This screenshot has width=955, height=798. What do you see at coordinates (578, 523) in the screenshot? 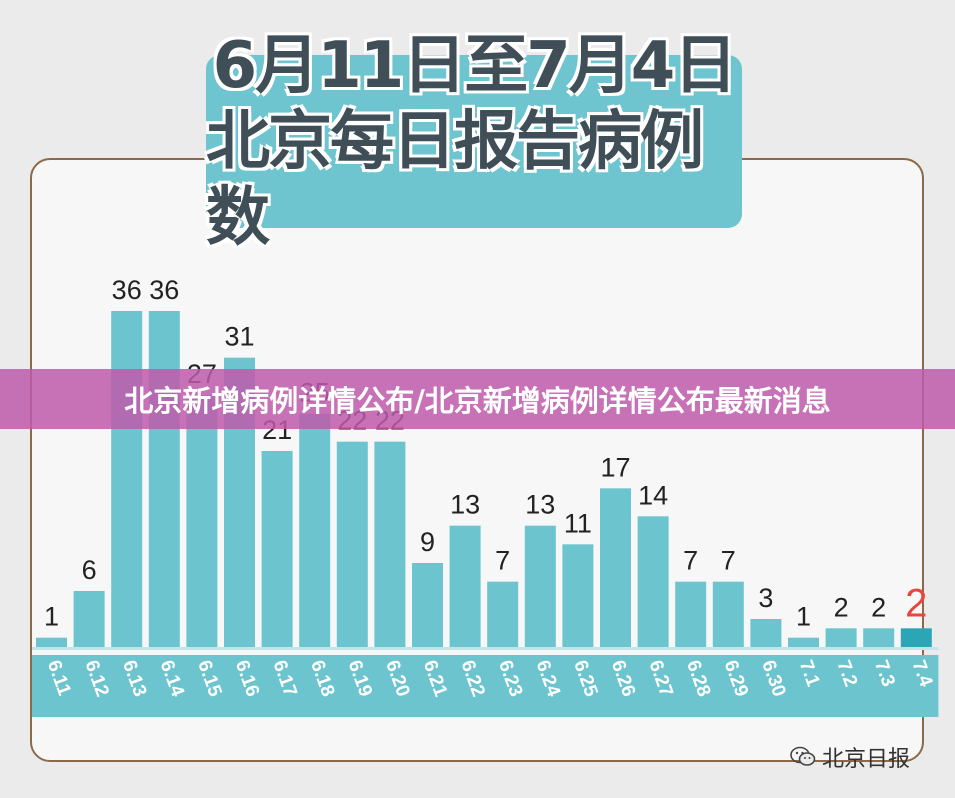
I see `data-label-6.25: 11` at bounding box center [578, 523].